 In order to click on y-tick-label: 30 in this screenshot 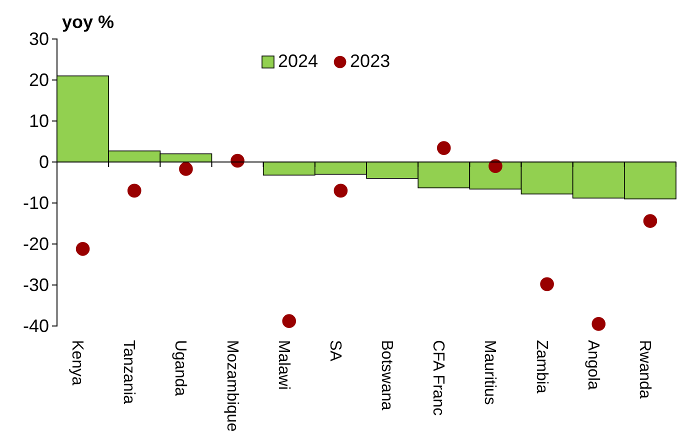, I will do `click(38, 38)`.